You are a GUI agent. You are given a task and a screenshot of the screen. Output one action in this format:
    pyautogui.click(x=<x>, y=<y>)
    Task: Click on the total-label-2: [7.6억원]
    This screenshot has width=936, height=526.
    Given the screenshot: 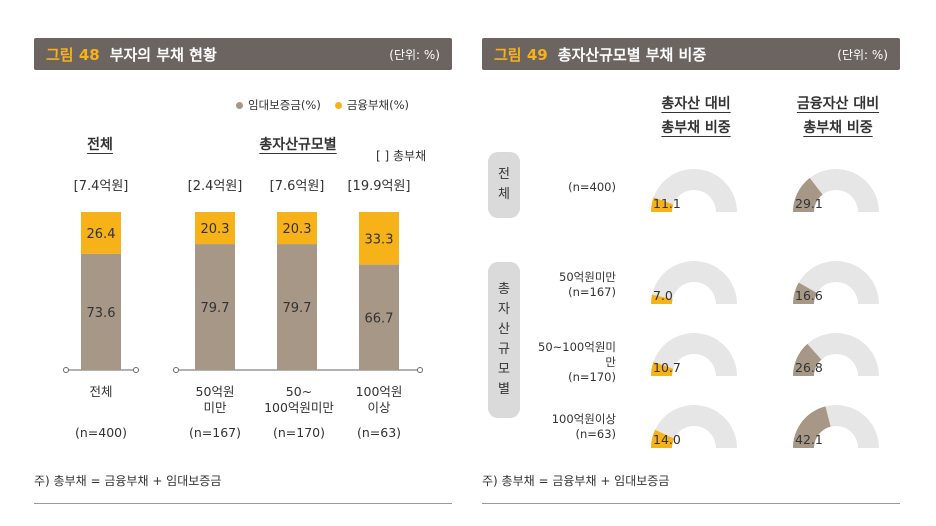 What is the action you would take?
    pyautogui.click(x=297, y=186)
    